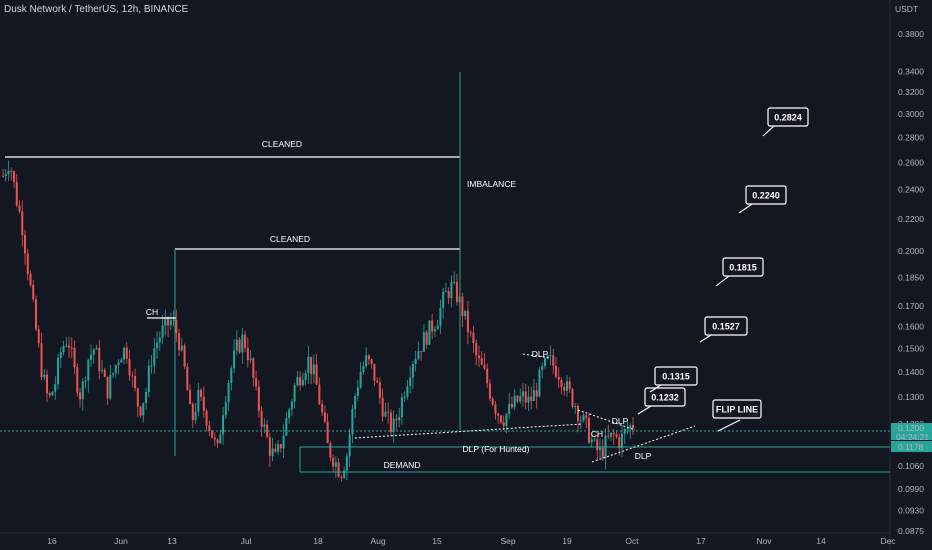 The height and width of the screenshot is (550, 932). I want to click on current-price-value: 0.1200, so click(911, 428).